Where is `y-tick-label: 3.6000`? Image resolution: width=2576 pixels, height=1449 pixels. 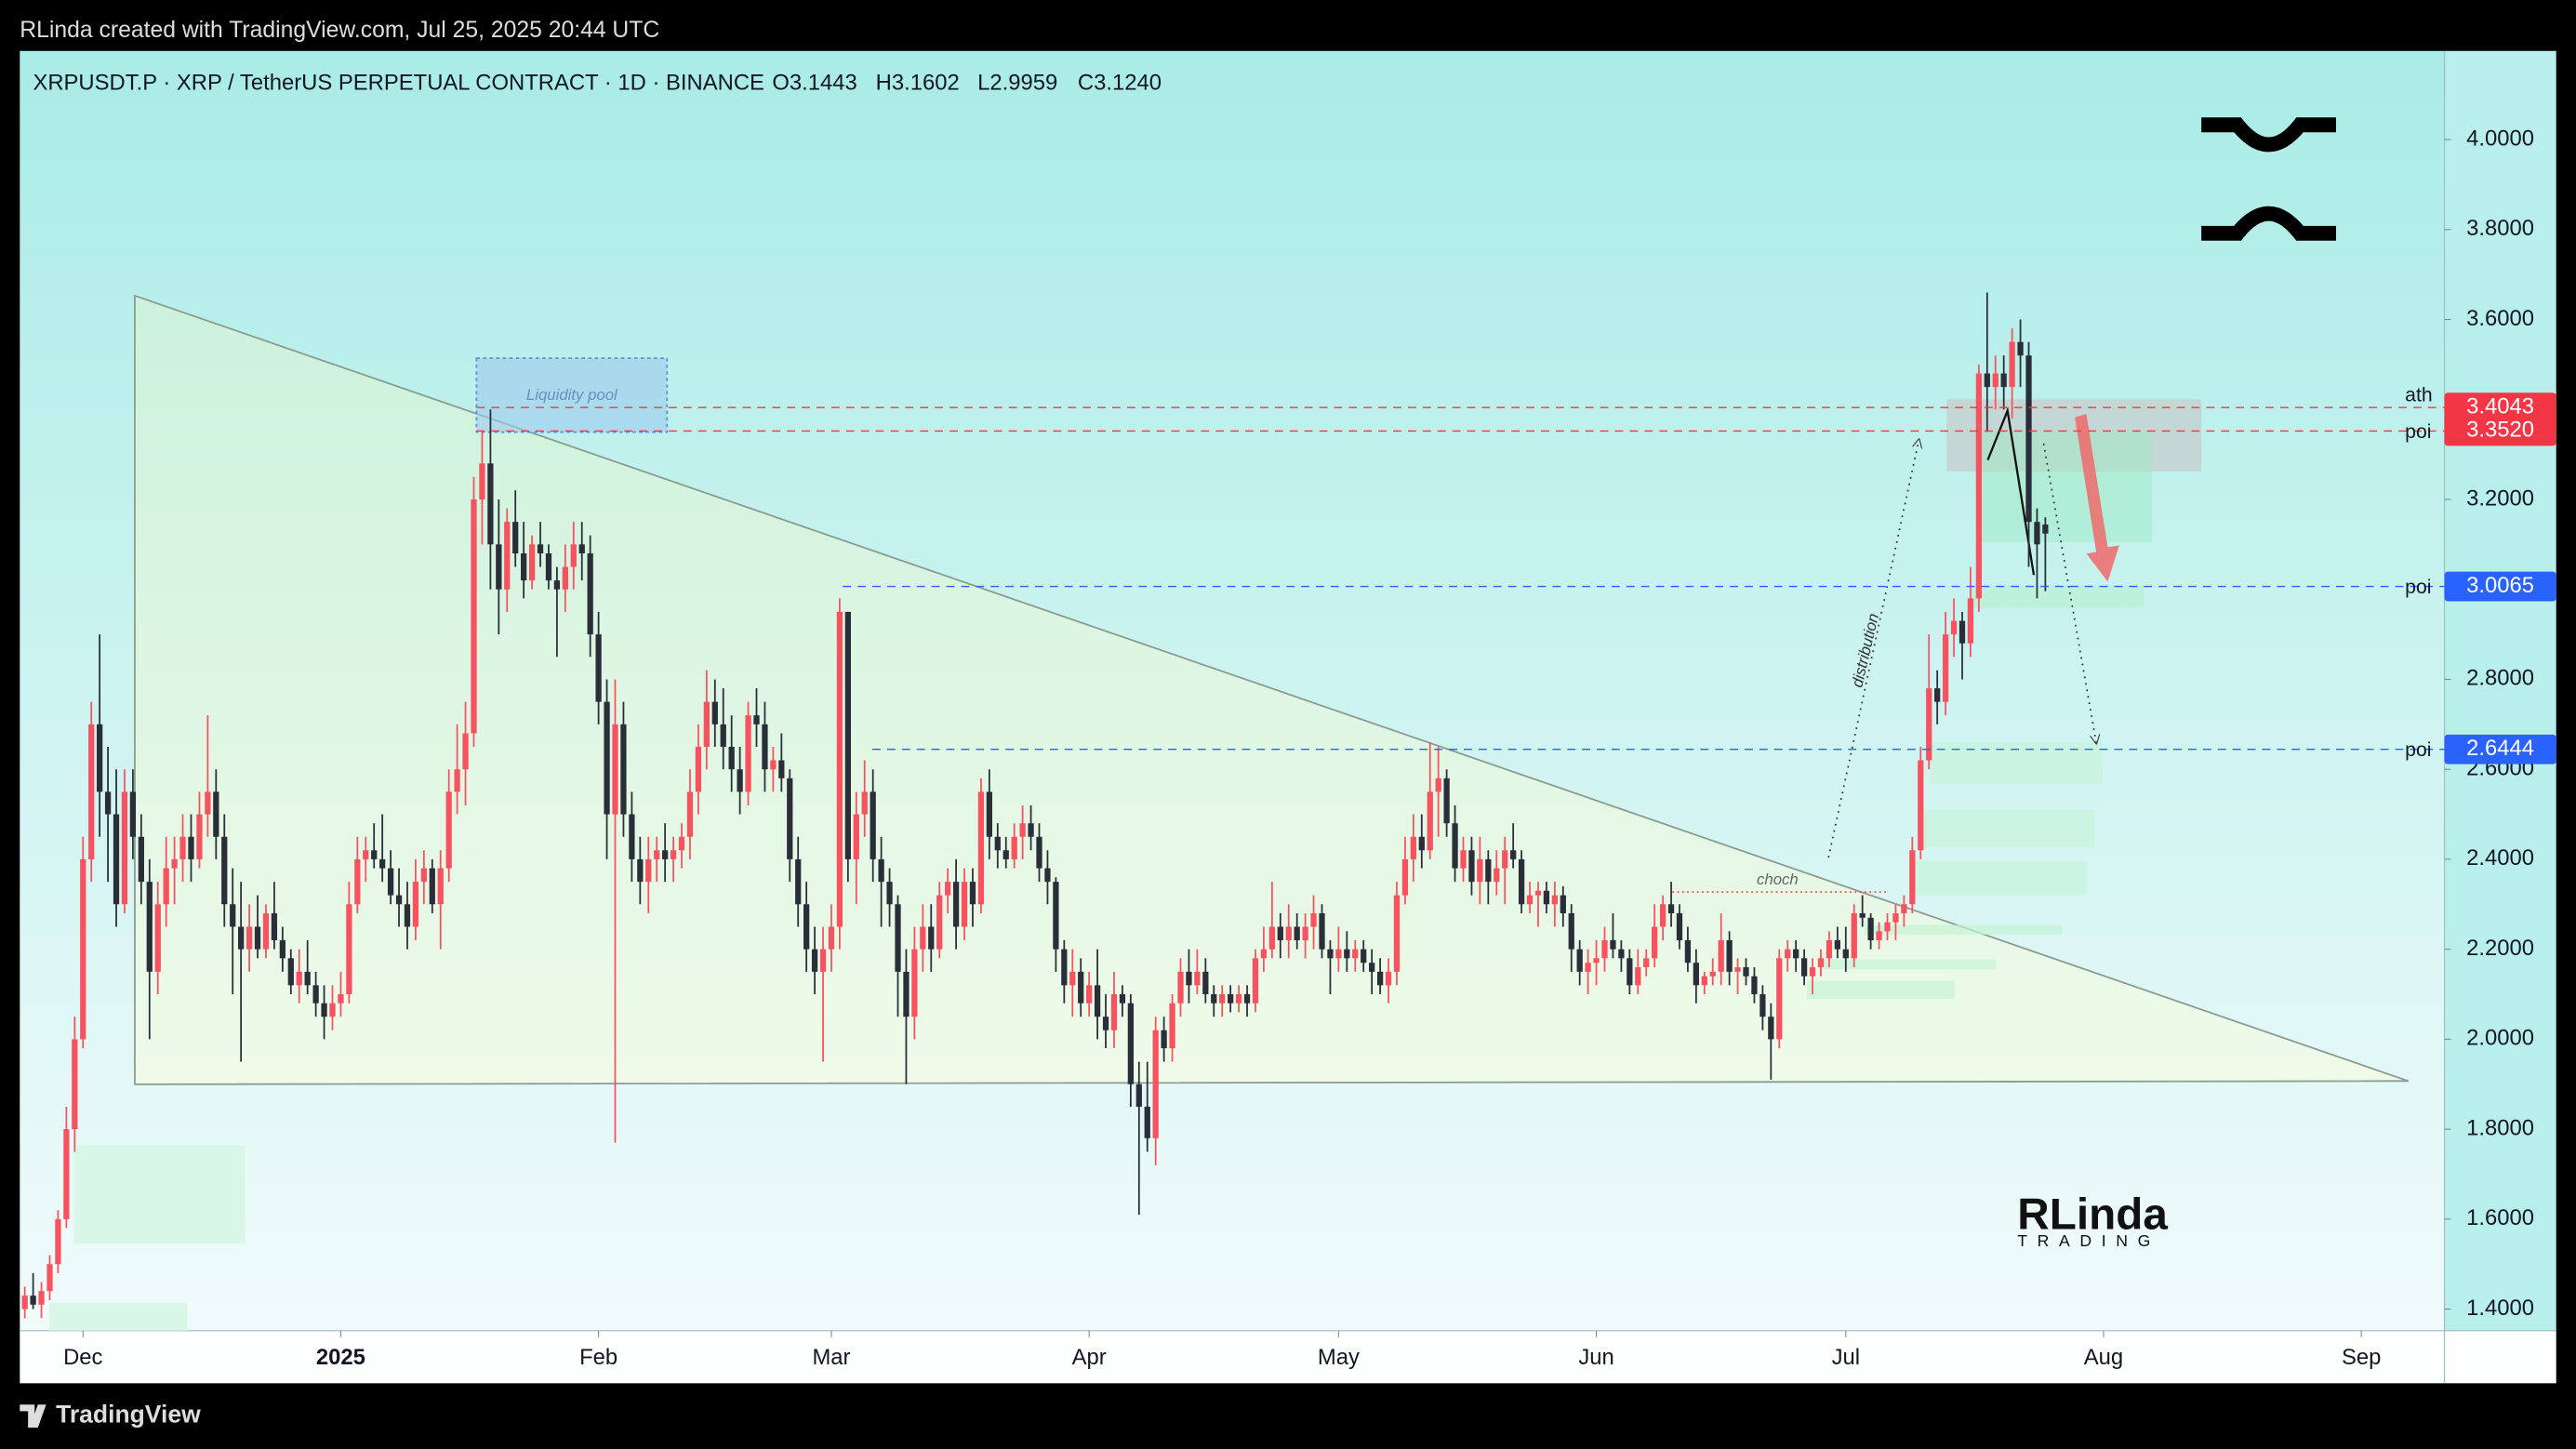
y-tick-label: 3.6000 is located at coordinates (2500, 318).